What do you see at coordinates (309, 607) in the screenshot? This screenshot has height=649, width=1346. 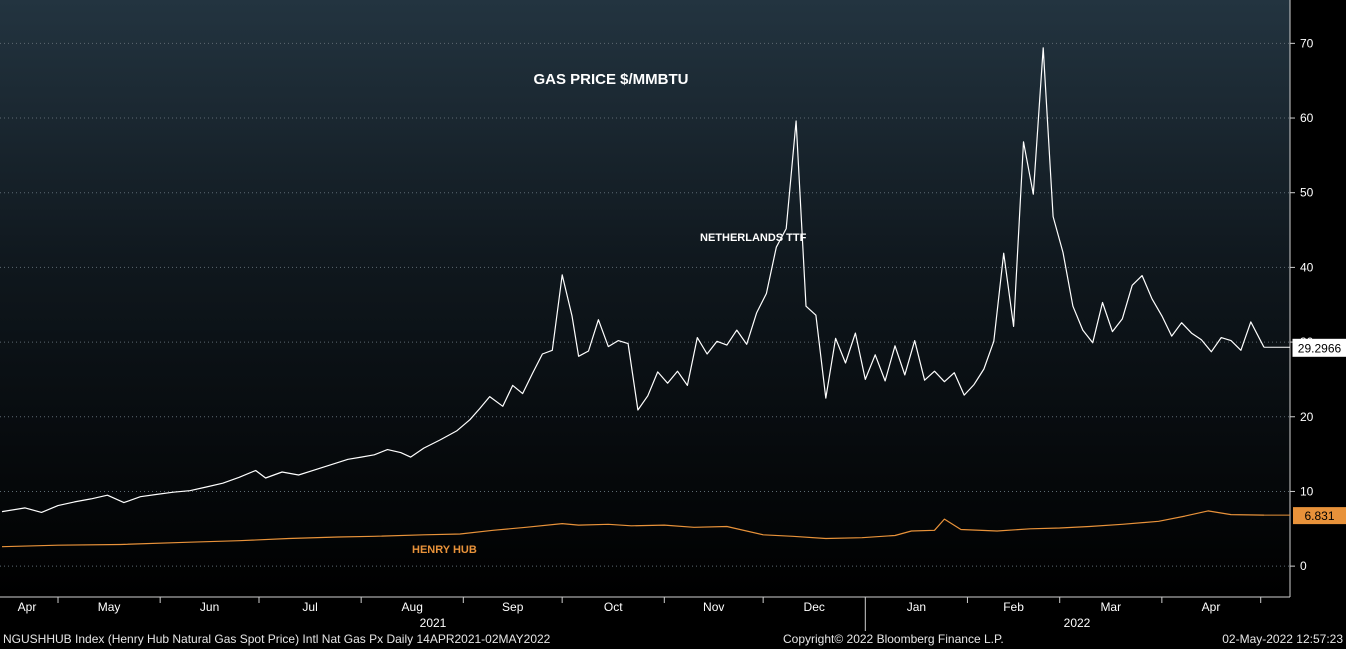 I see `x-month-label: Jul` at bounding box center [309, 607].